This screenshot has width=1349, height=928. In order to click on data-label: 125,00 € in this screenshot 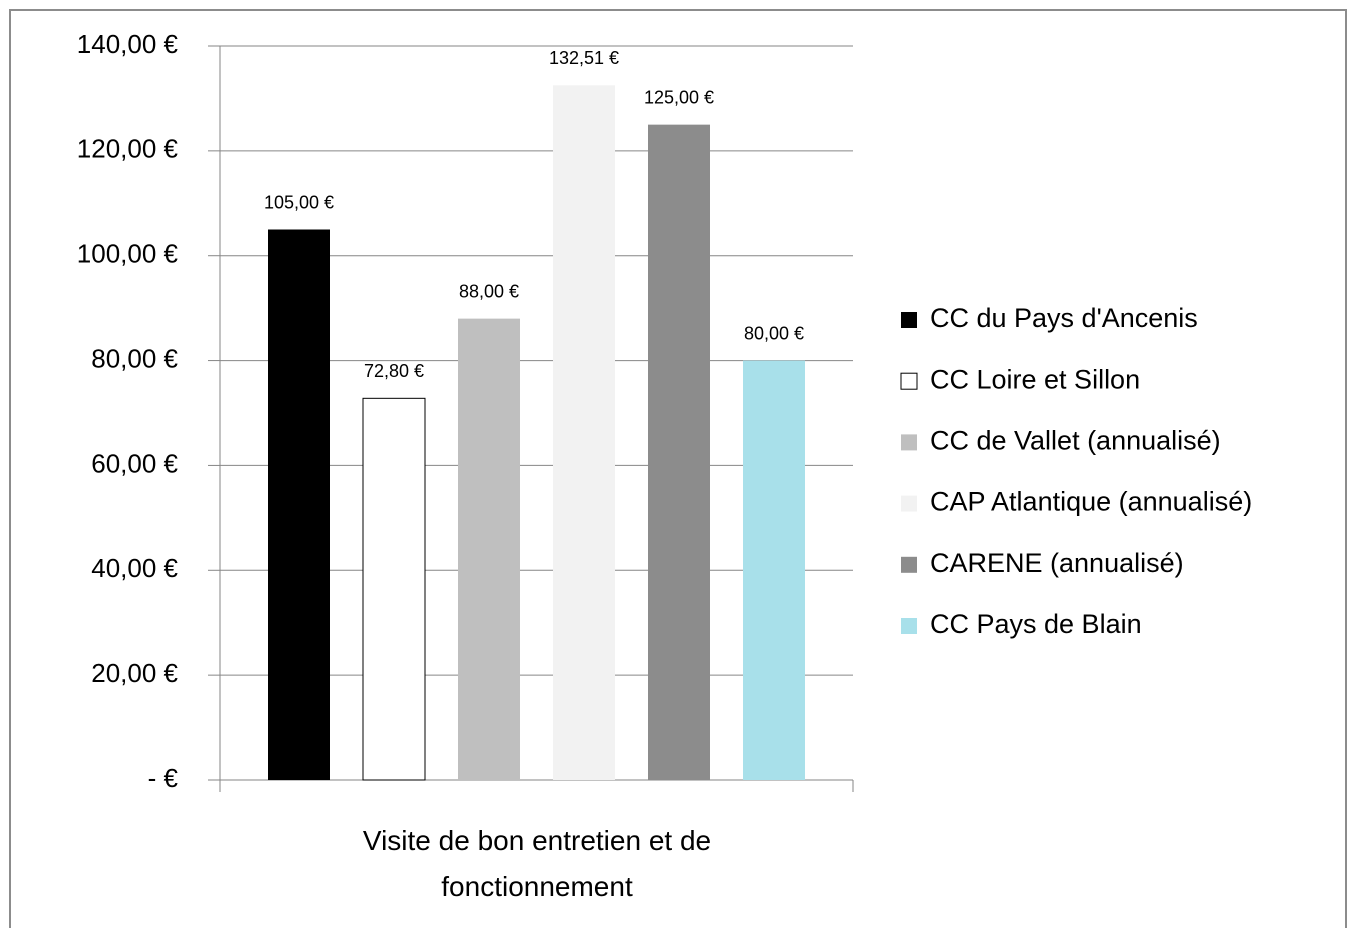, I will do `click(679, 97)`.